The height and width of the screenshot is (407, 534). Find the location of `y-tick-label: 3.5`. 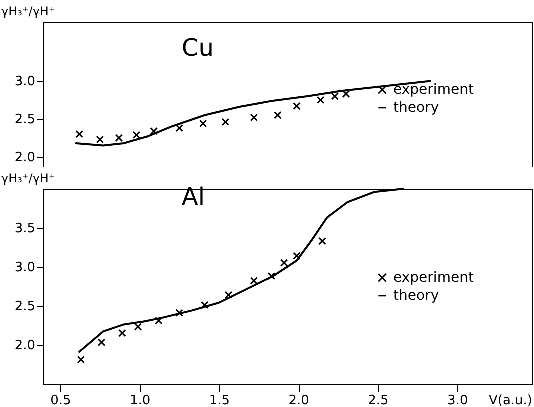

y-tick-label: 3.5 is located at coordinates (25, 229).